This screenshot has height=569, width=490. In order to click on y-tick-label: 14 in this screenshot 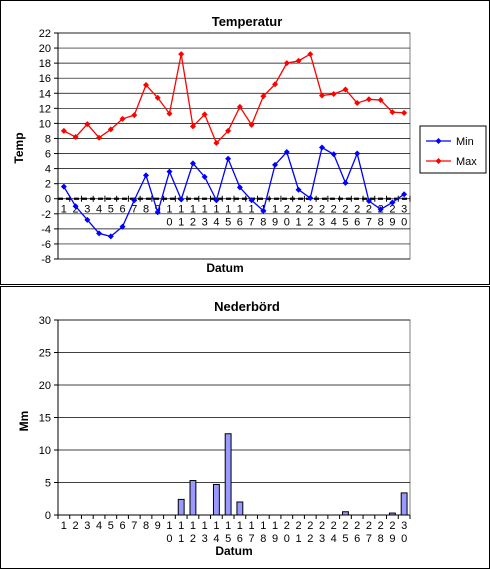, I will do `click(45, 94)`.